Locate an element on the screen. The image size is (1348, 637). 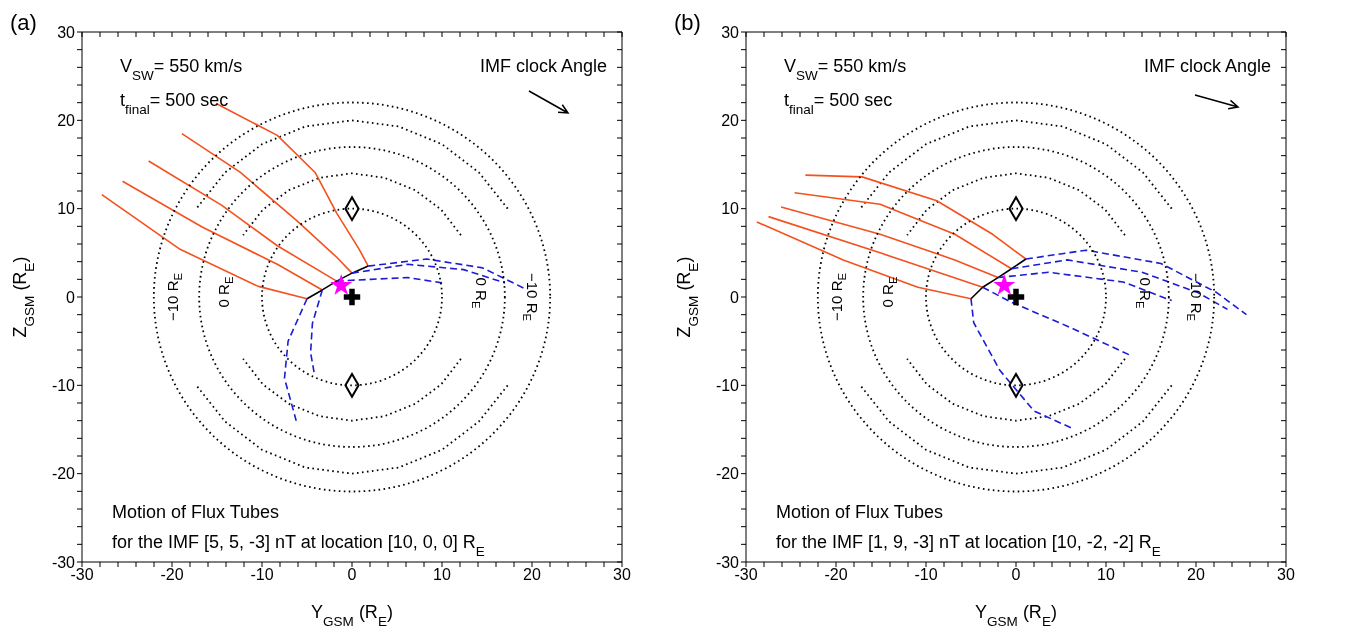
chart-title: (a) is located at coordinates (23, 22).